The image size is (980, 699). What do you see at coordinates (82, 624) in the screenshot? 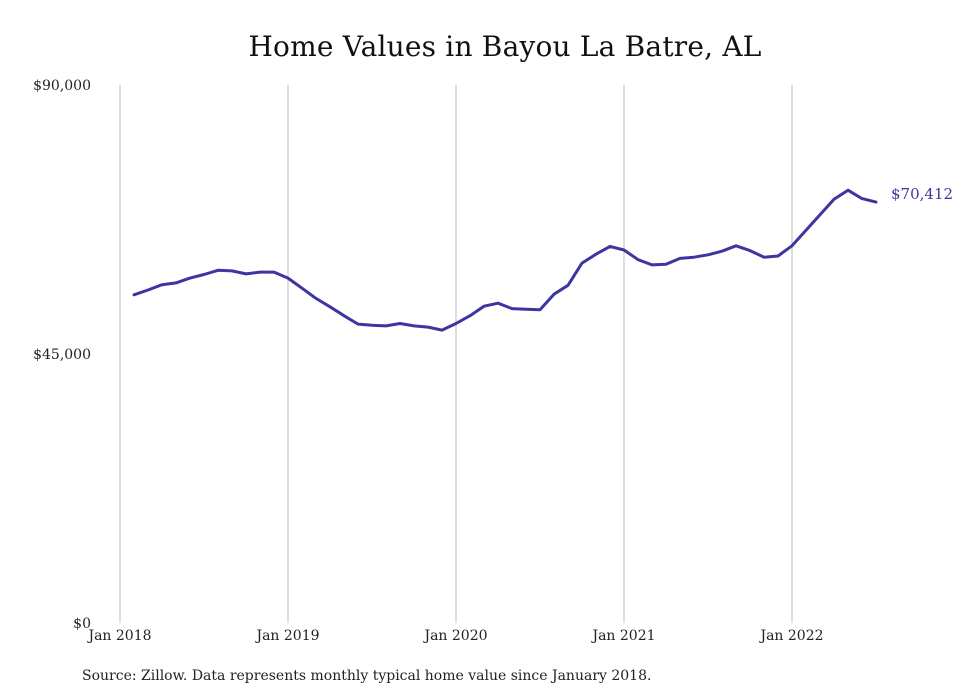
I see `y-tick-label-0: $0` at bounding box center [82, 624].